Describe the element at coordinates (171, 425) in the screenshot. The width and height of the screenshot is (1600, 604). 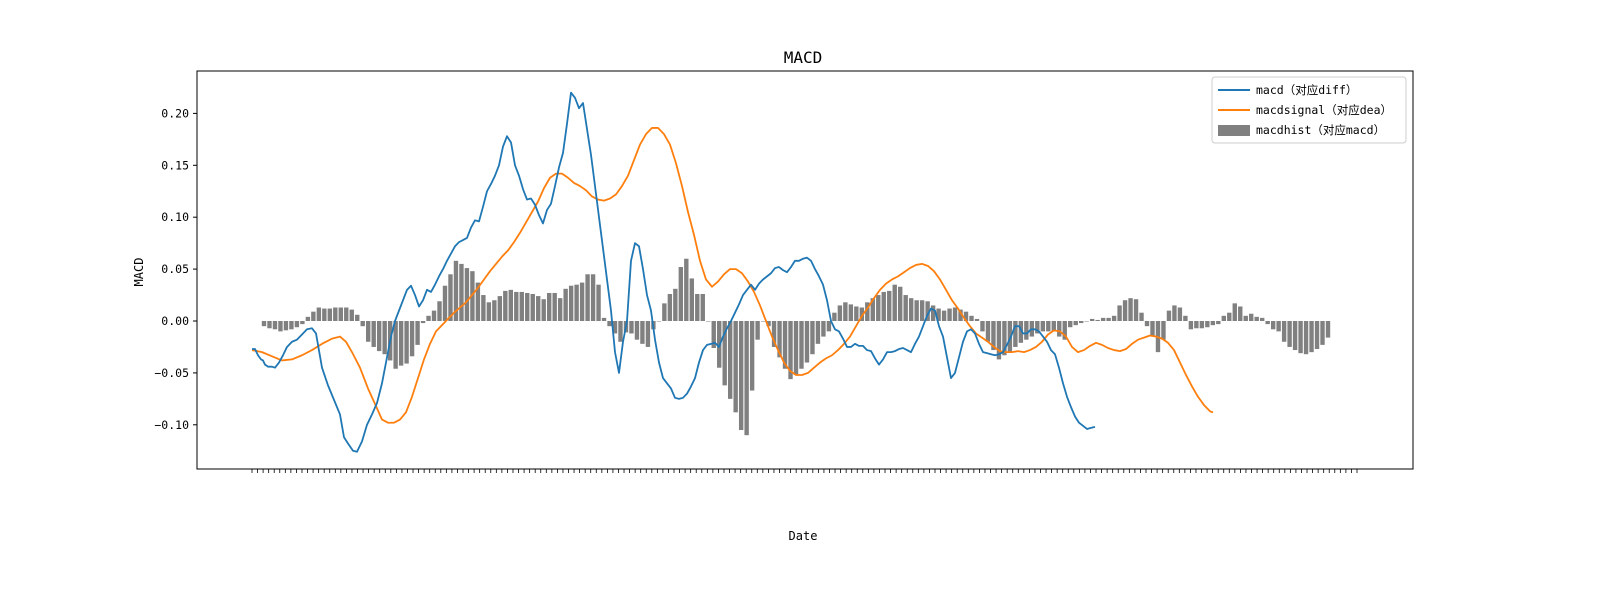
I see `y-tick-label: −0.10` at that location.